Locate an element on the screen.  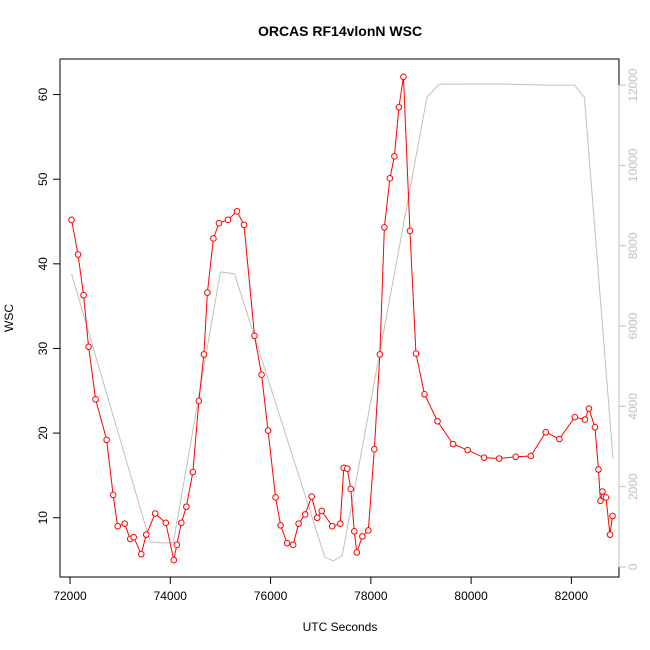
x-axis-label: UTC Seconds is located at coordinates (340, 627).